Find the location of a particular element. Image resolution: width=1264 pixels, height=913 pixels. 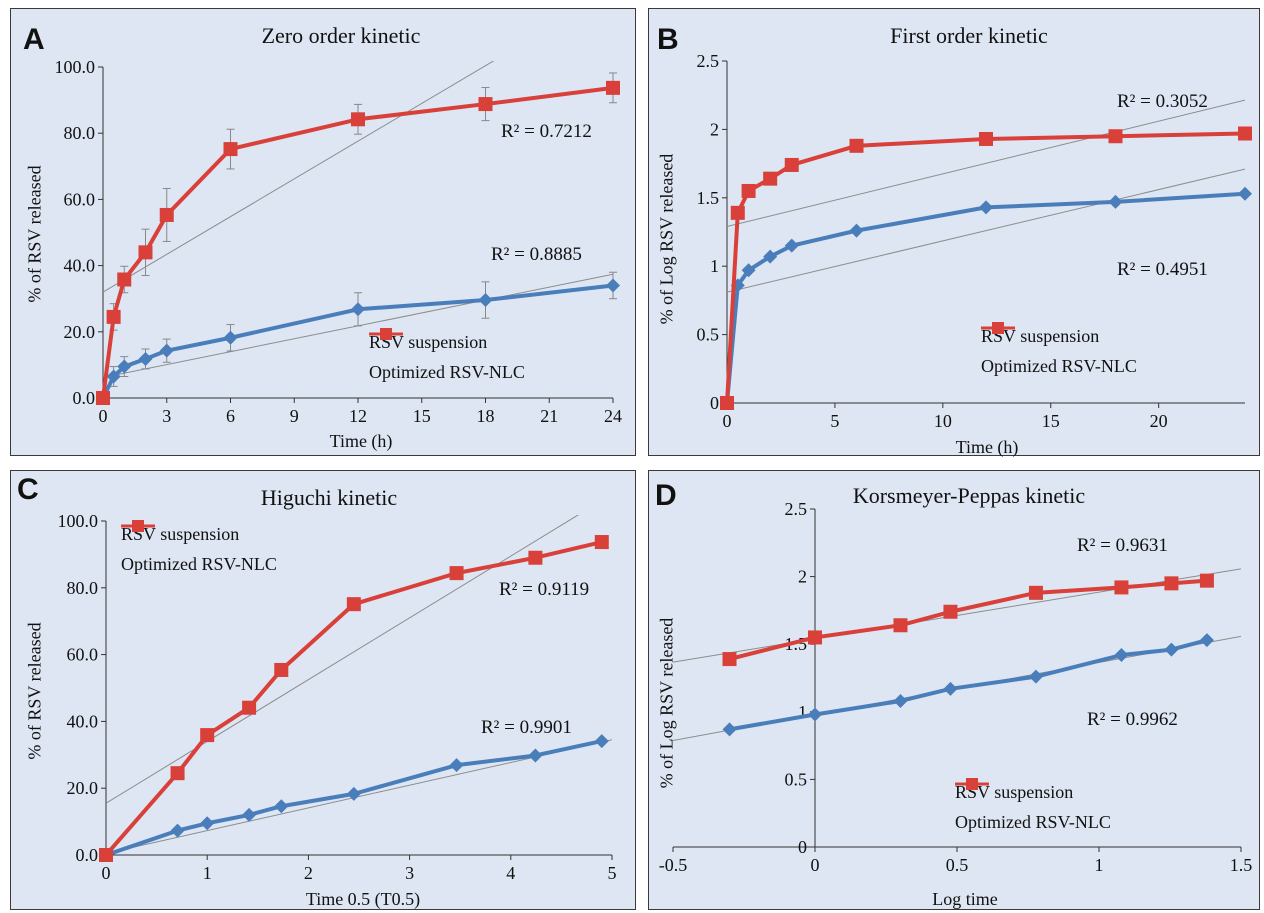

y-tick-label: 2 is located at coordinates (802, 577).